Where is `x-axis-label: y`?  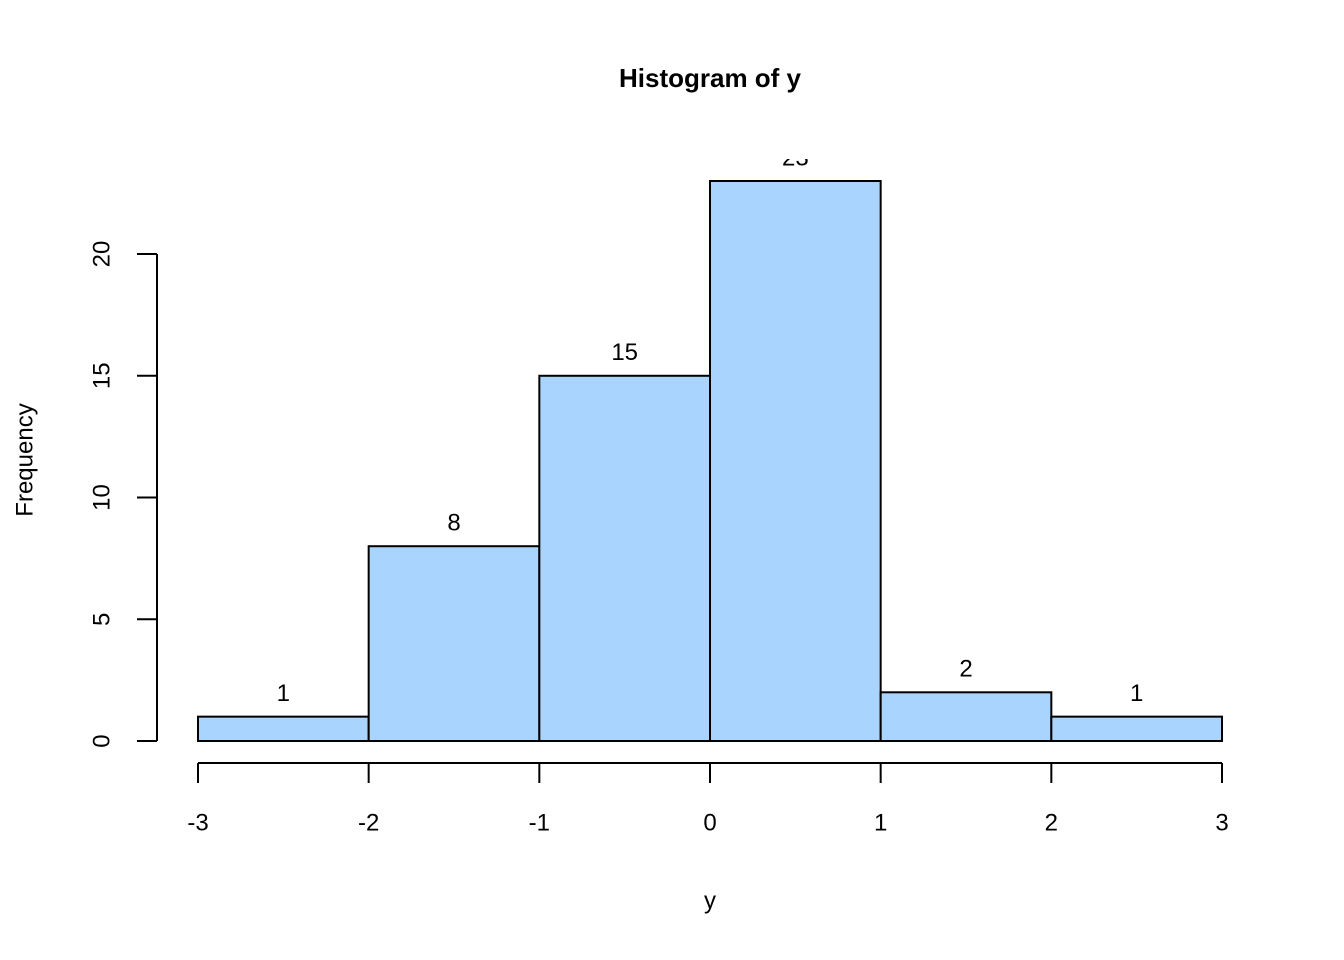
x-axis-label: y is located at coordinates (710, 900).